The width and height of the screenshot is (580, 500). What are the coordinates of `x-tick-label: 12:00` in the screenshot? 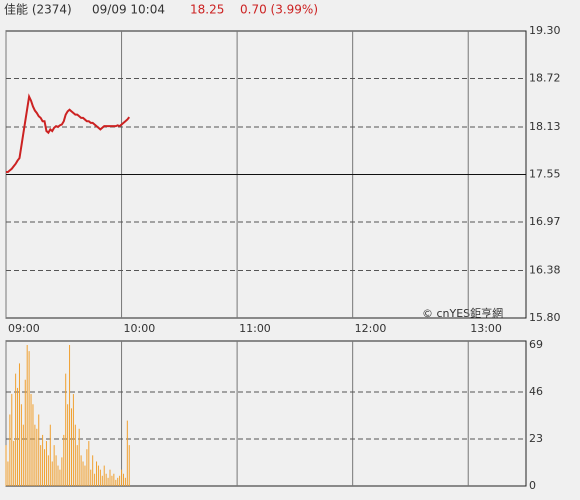 It's located at (371, 328).